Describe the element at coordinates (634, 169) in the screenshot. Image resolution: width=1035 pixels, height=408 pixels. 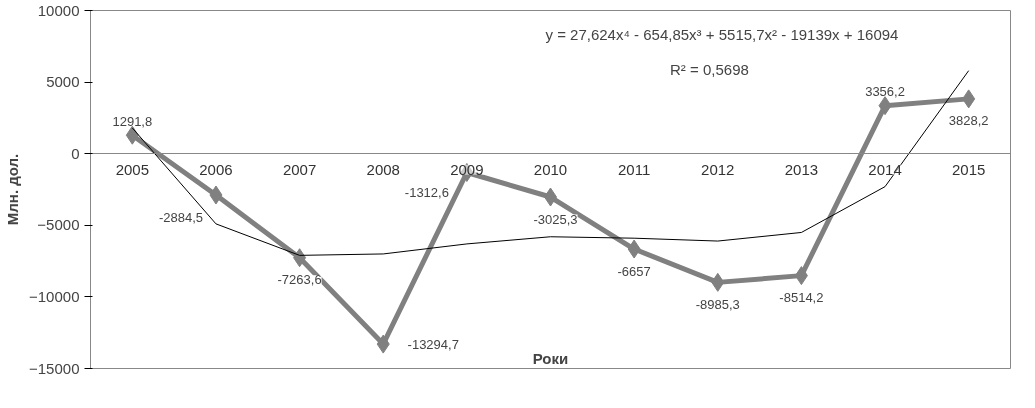
I see `x-tick-label: 2011` at that location.